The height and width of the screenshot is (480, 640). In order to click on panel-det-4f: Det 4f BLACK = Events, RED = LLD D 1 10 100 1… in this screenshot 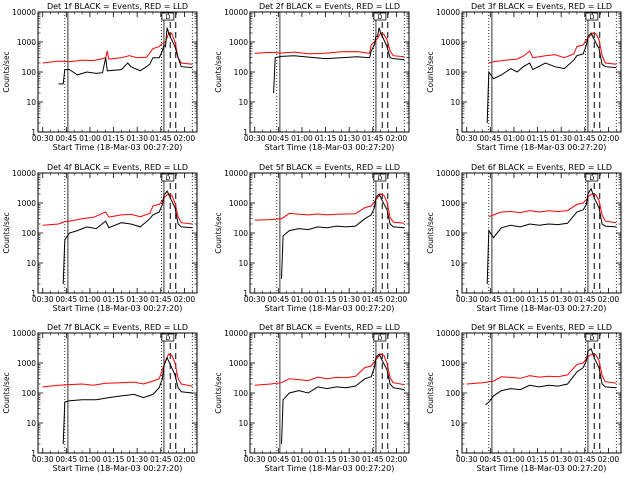, I will do `click(100, 238)`.